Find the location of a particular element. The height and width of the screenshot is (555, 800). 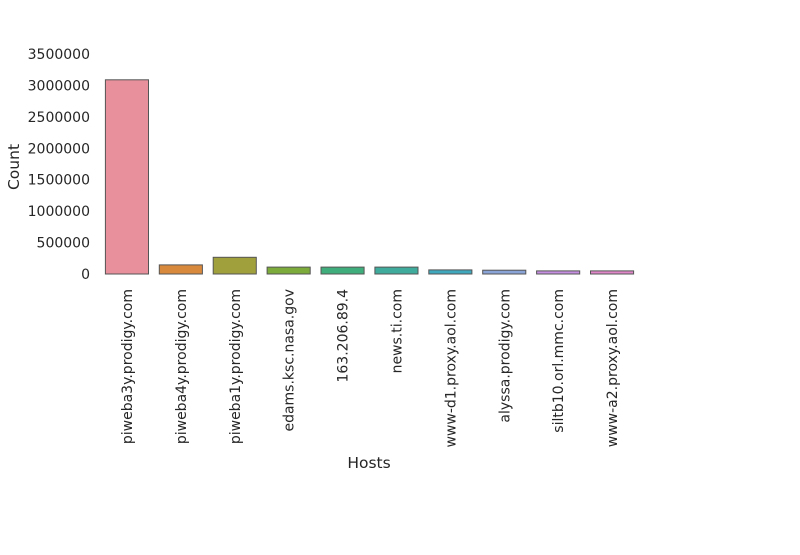

x-tick-label-0: piweba3y.prodigy.com is located at coordinates (128, 366).